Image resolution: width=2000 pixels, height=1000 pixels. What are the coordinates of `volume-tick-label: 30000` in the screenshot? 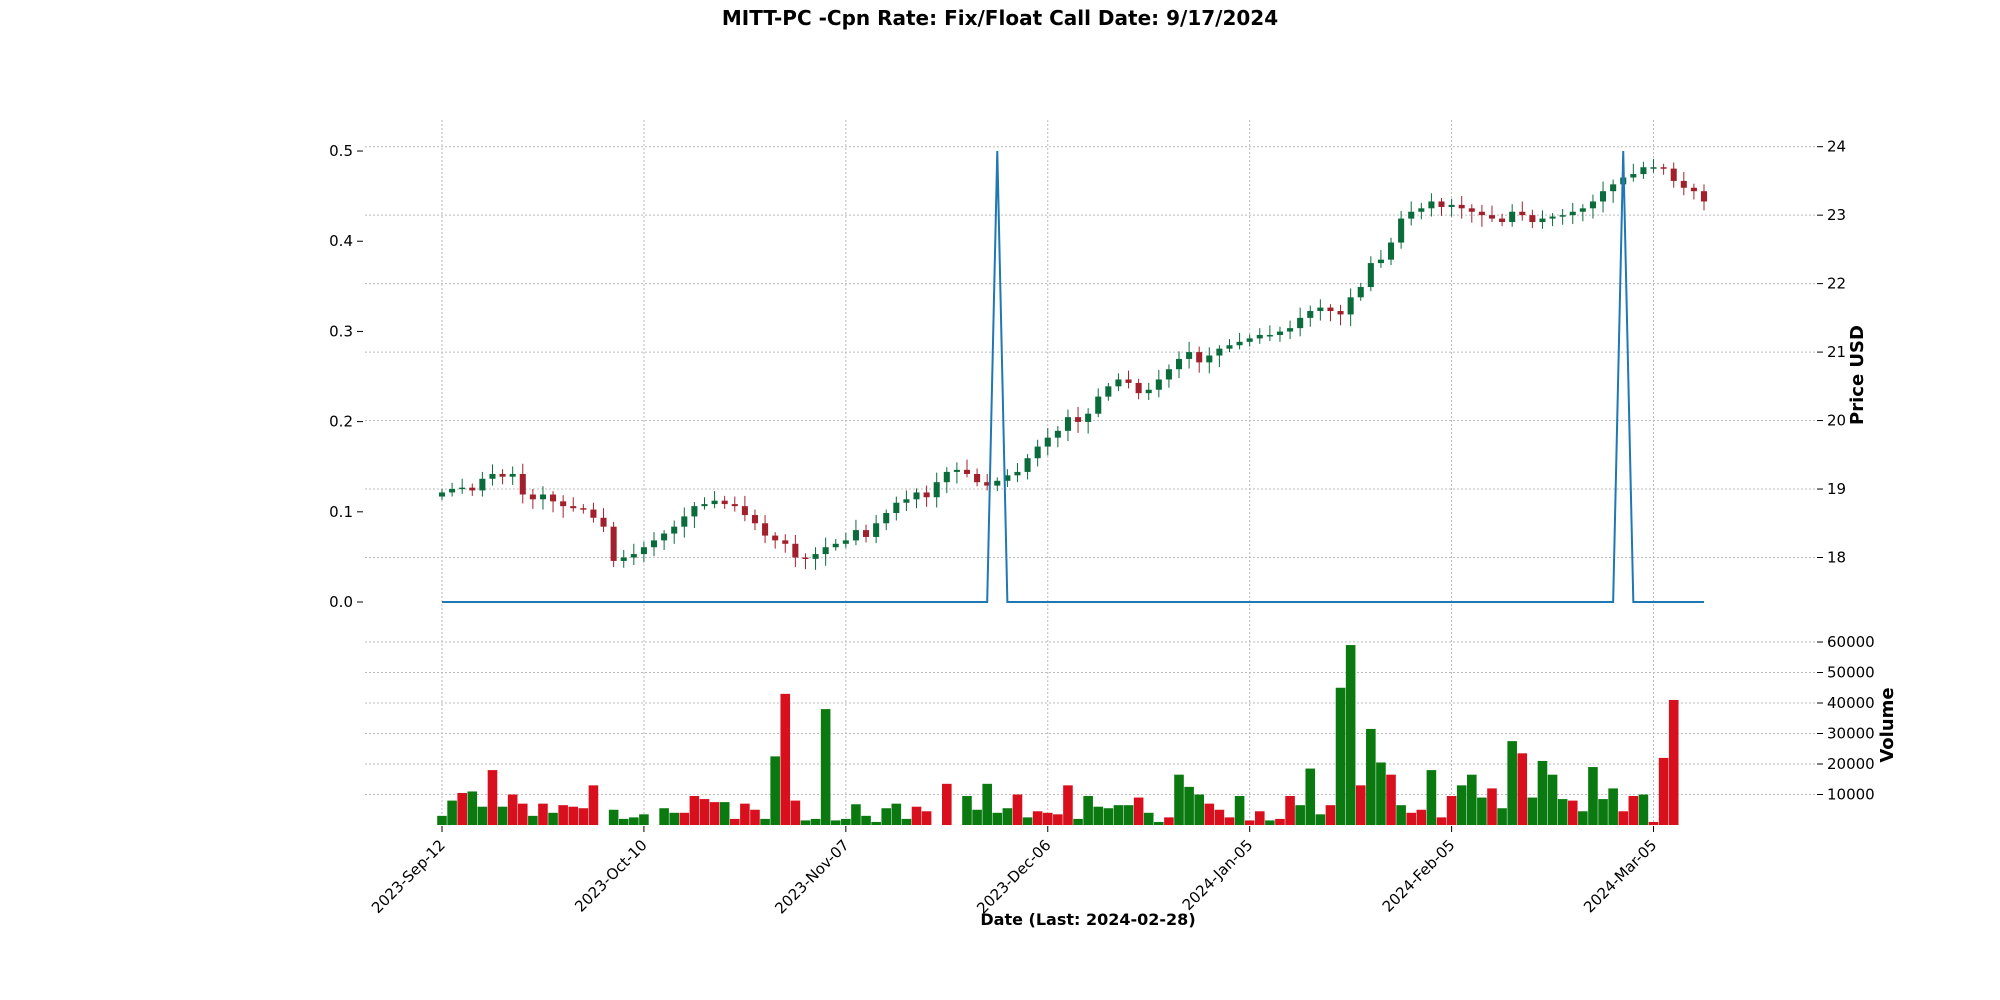 It's located at (1851, 734).